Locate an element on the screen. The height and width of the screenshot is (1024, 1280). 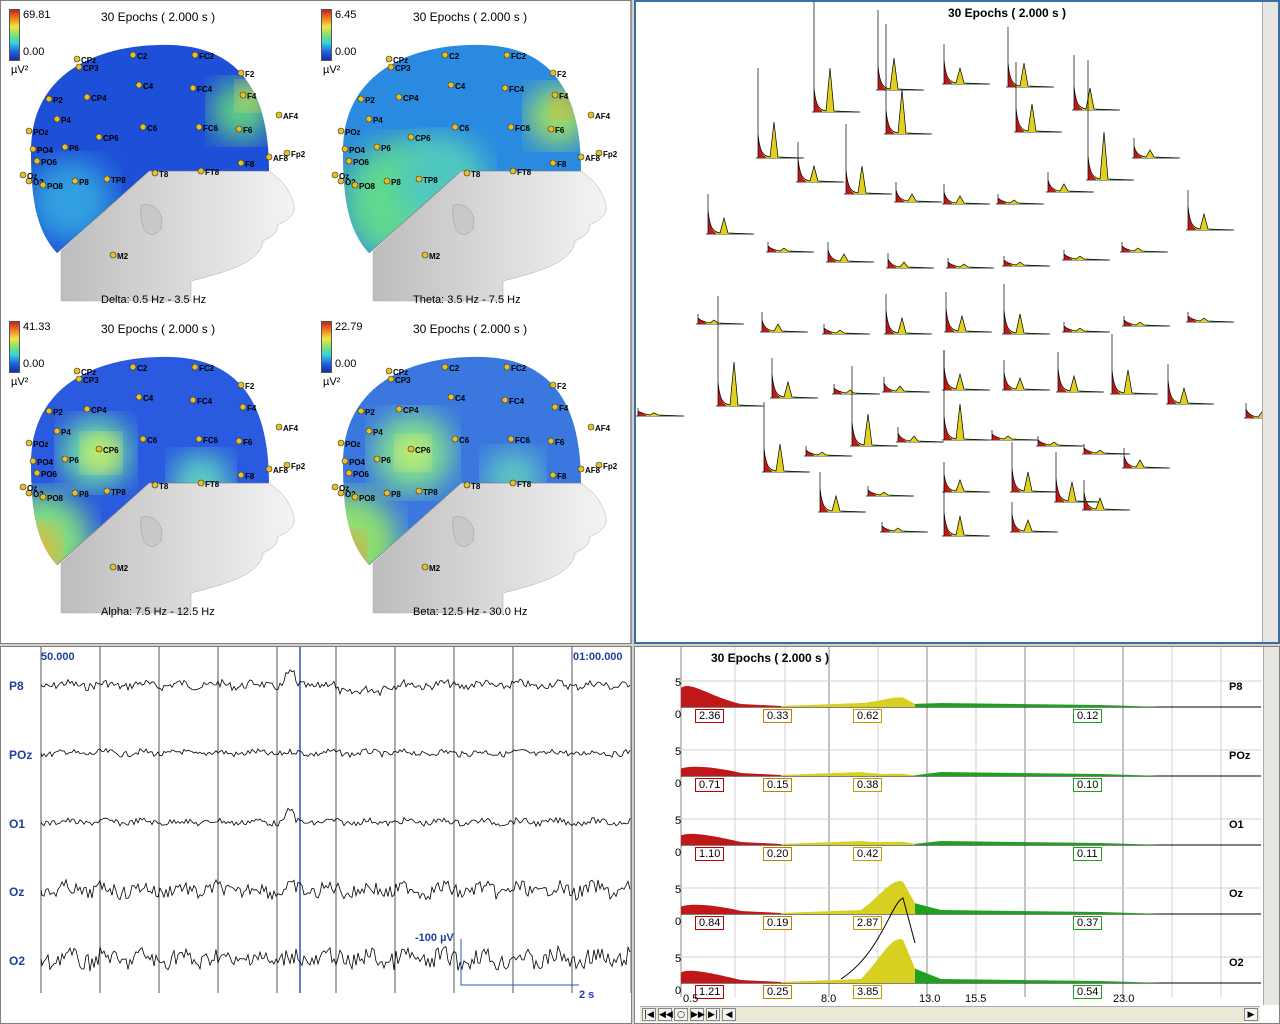
nav-button: ▶▶ is located at coordinates (697, 1014).